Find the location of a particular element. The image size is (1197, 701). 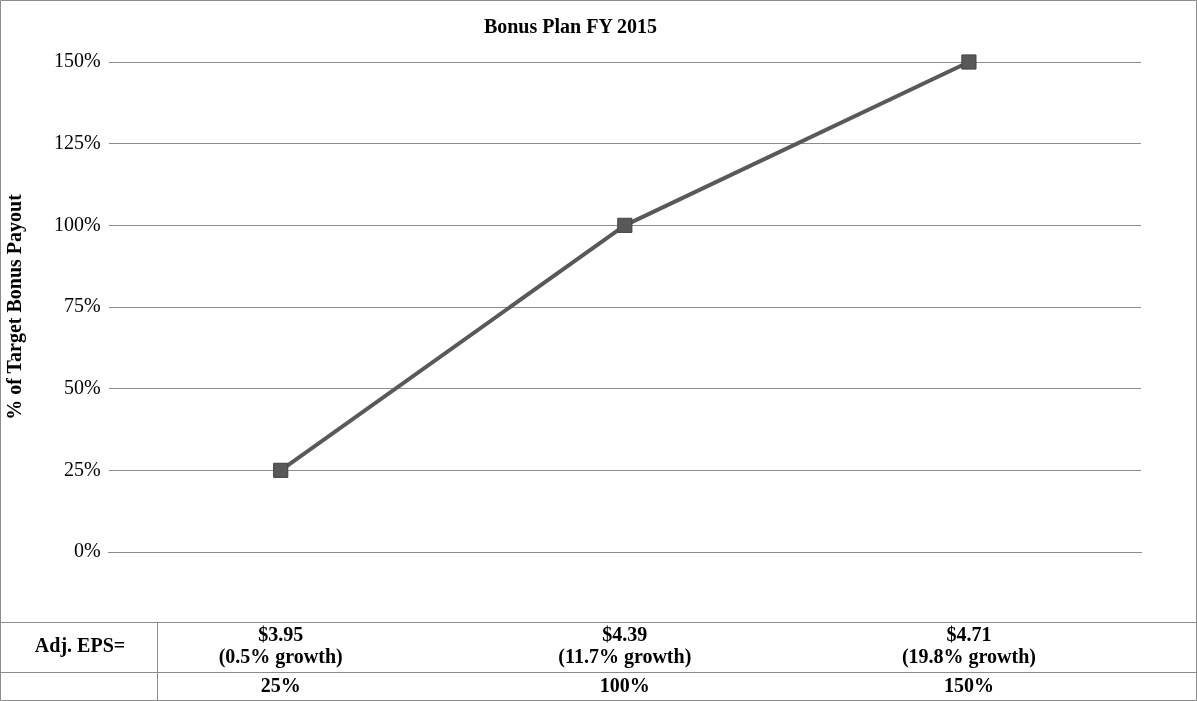

y-tick-label: 50% is located at coordinates (82, 386).